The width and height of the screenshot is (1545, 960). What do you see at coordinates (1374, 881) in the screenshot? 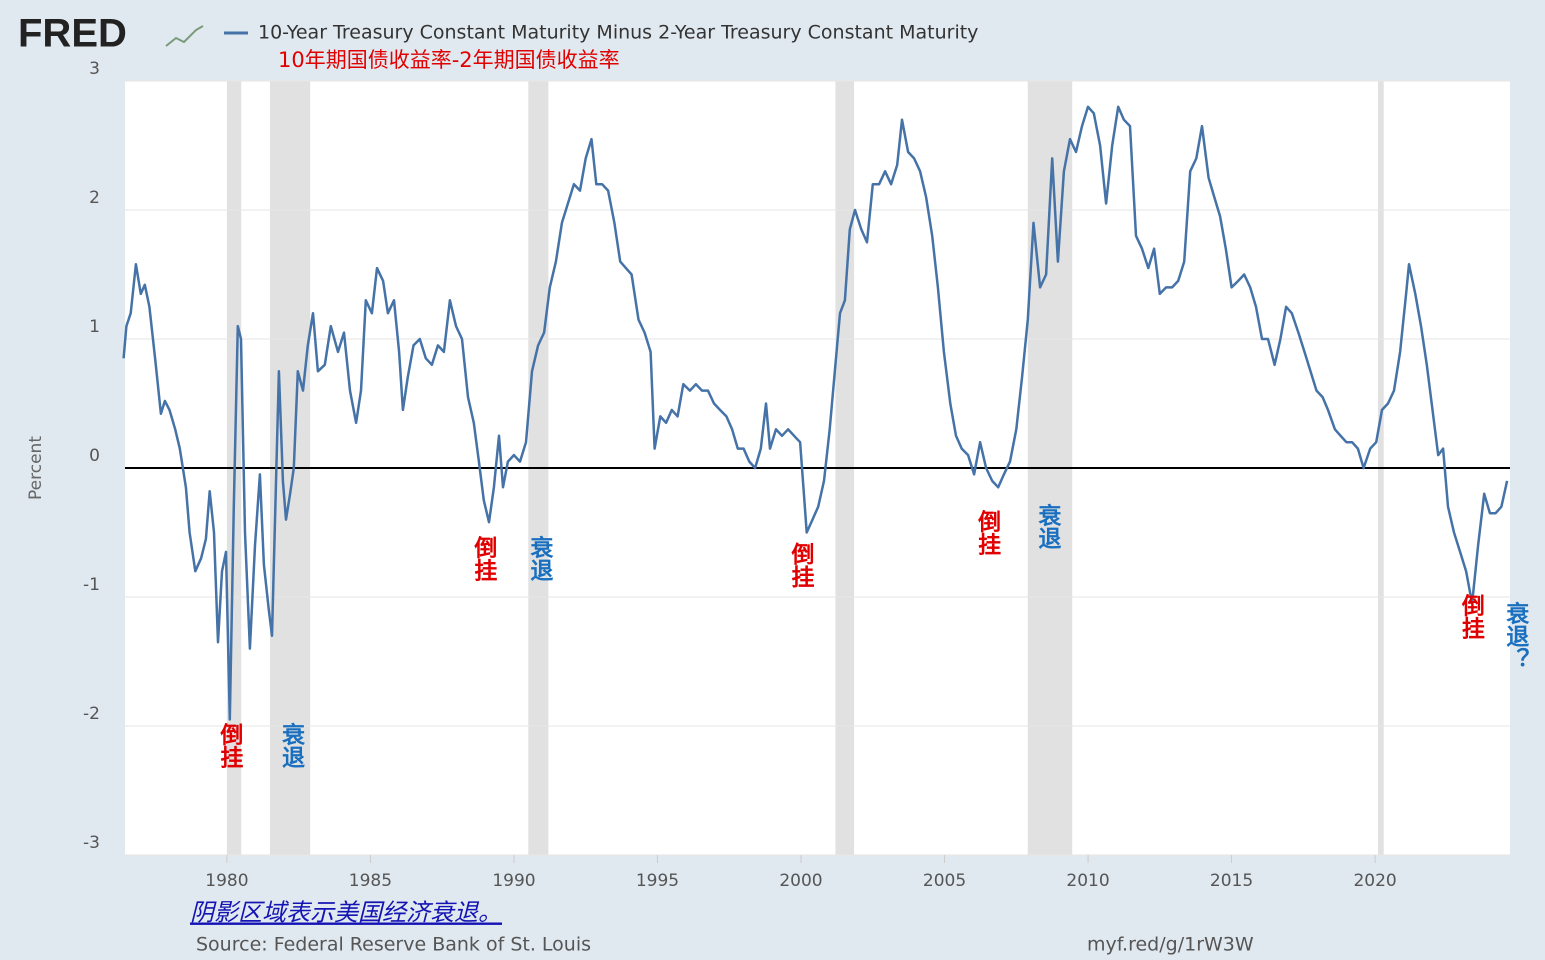
I see `x-tick-label: 2020` at bounding box center [1374, 881].